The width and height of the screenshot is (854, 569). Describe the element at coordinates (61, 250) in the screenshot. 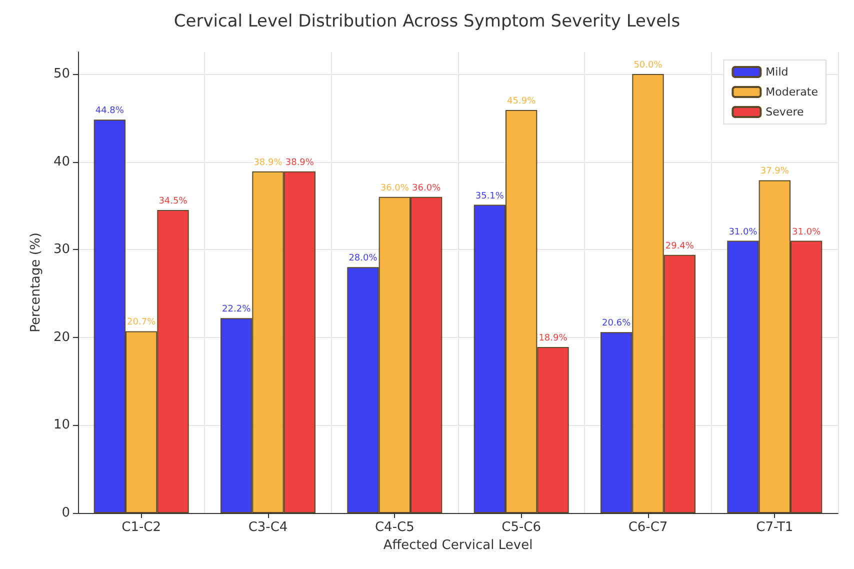

I see `y-tick-label: 30` at that location.